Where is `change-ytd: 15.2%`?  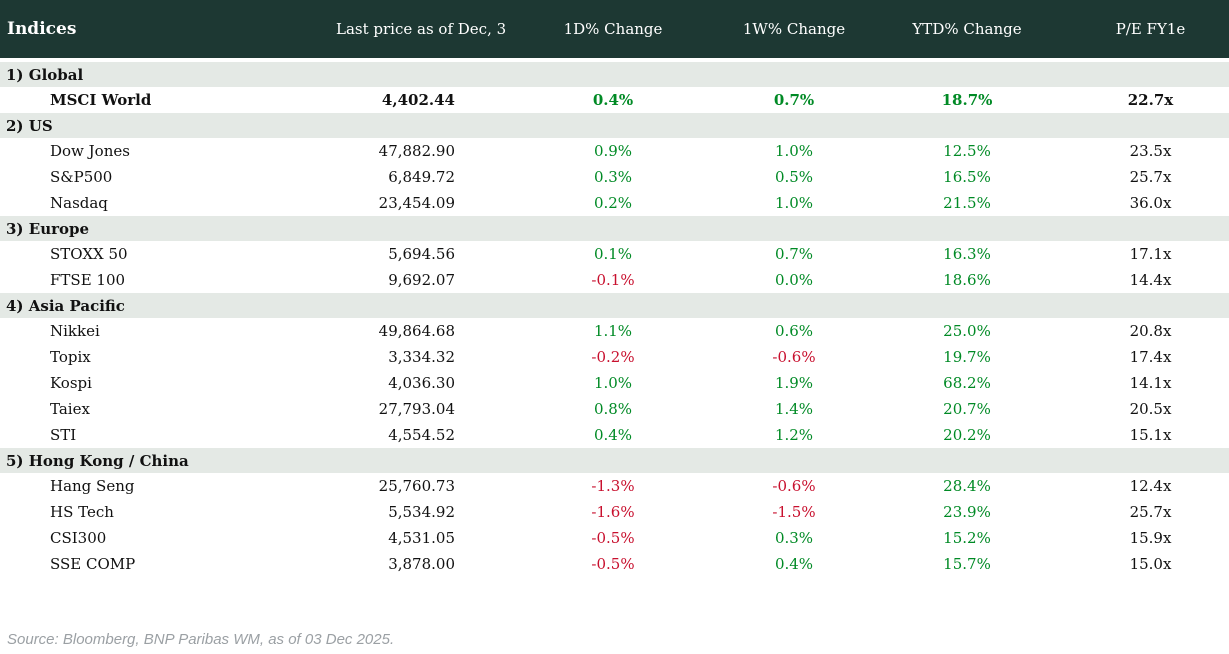 change-ytd: 15.2% is located at coordinates (967, 538).